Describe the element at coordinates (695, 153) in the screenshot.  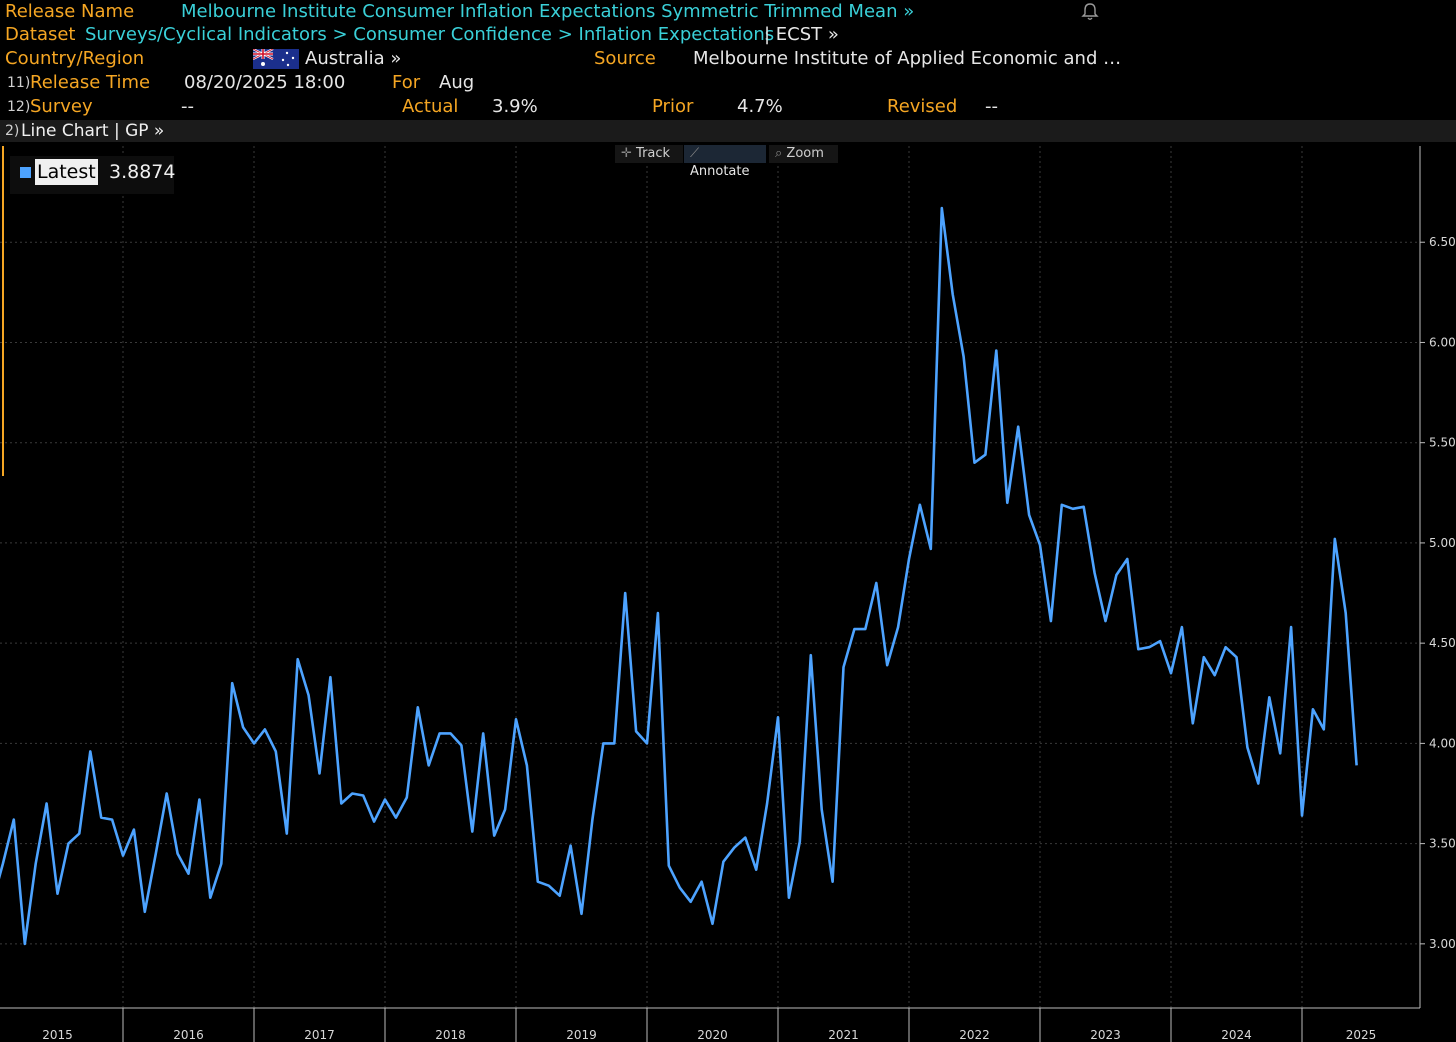
I see `pencil-icon: ⟋` at that location.